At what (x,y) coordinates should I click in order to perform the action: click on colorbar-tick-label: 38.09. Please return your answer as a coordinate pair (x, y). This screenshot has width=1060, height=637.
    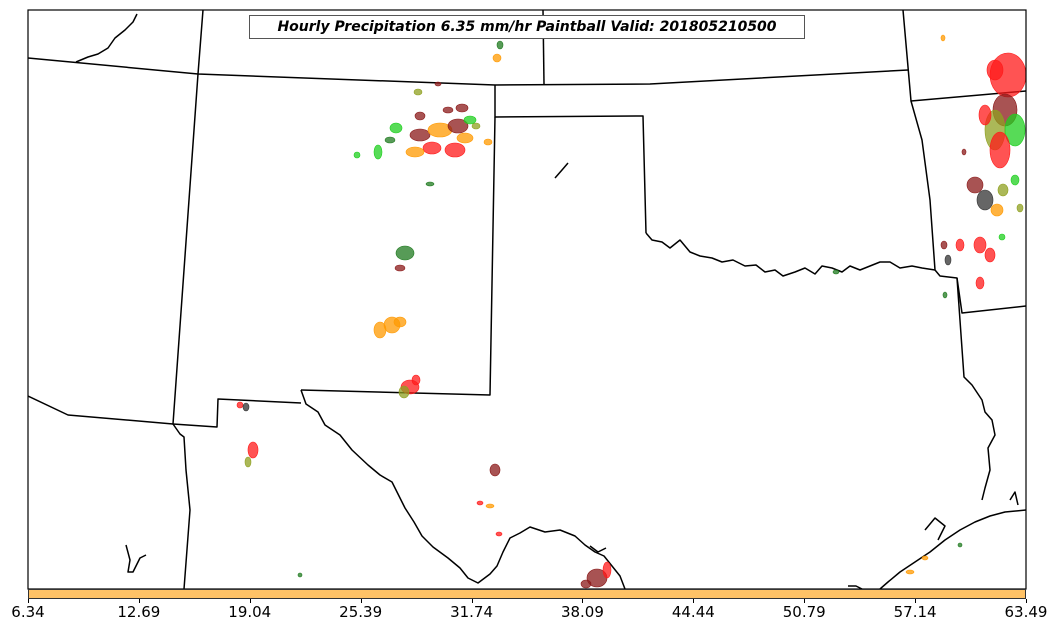
    Looking at the image, I should click on (582, 612).